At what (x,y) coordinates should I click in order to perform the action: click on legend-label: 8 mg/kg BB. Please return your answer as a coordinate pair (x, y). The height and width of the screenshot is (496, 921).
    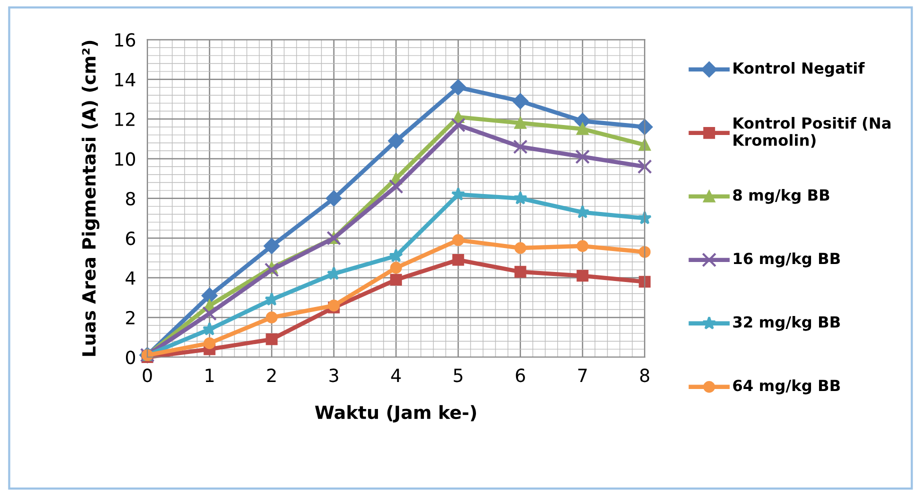
    Looking at the image, I should click on (781, 196).